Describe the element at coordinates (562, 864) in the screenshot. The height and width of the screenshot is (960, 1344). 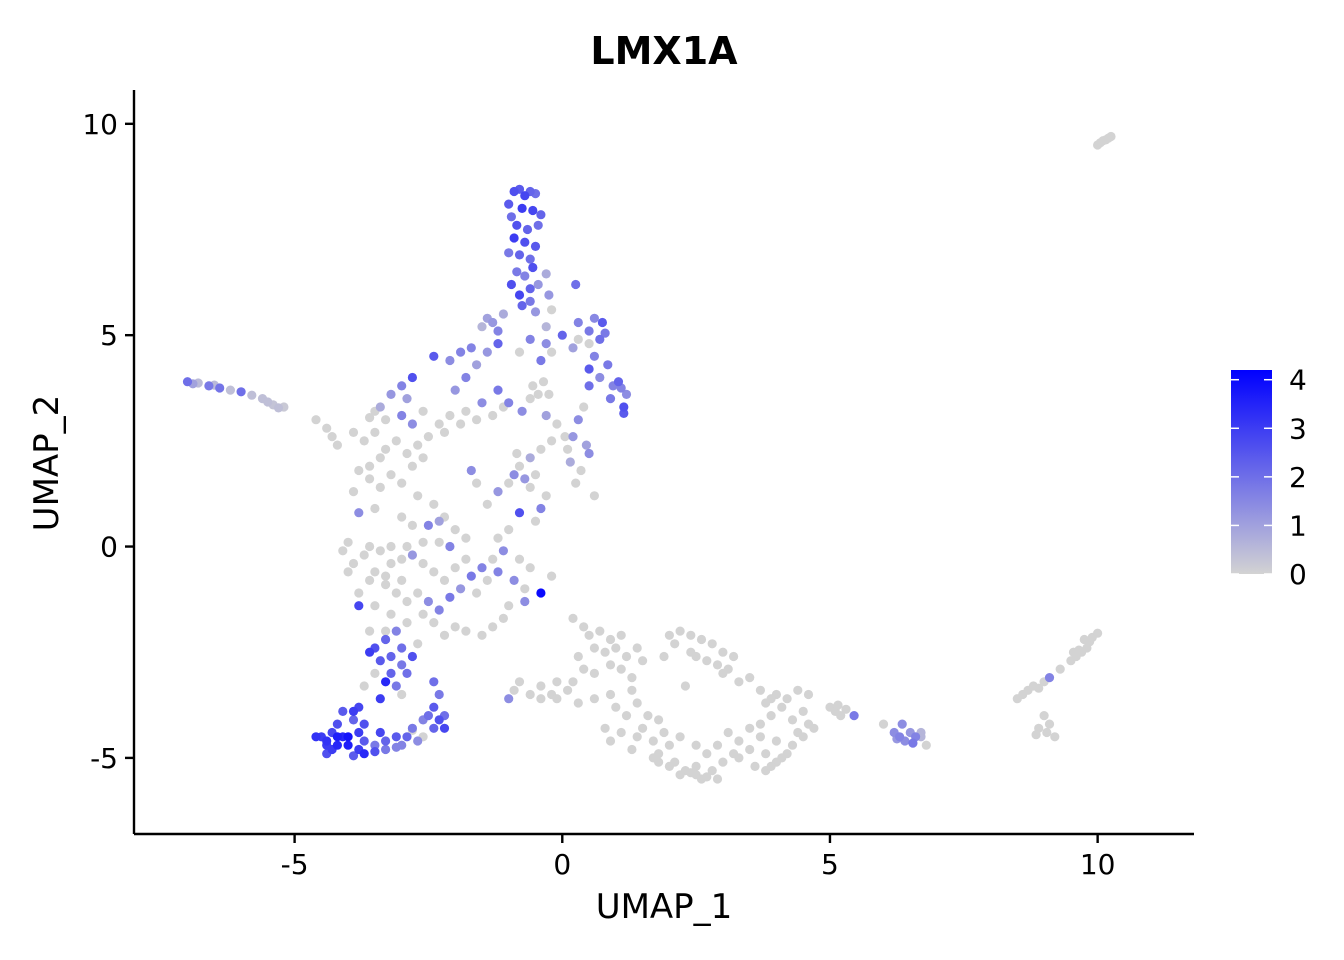
I see `x-tick-label: 0` at that location.